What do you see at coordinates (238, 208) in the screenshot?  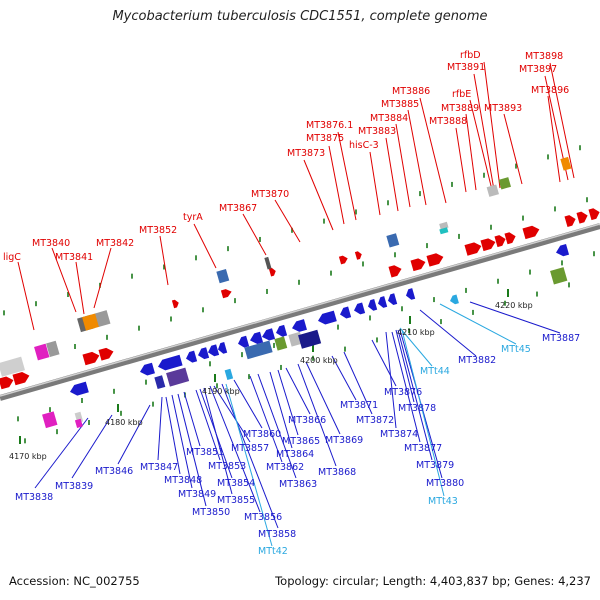 I see `gene-label: MT3867` at bounding box center [238, 208].